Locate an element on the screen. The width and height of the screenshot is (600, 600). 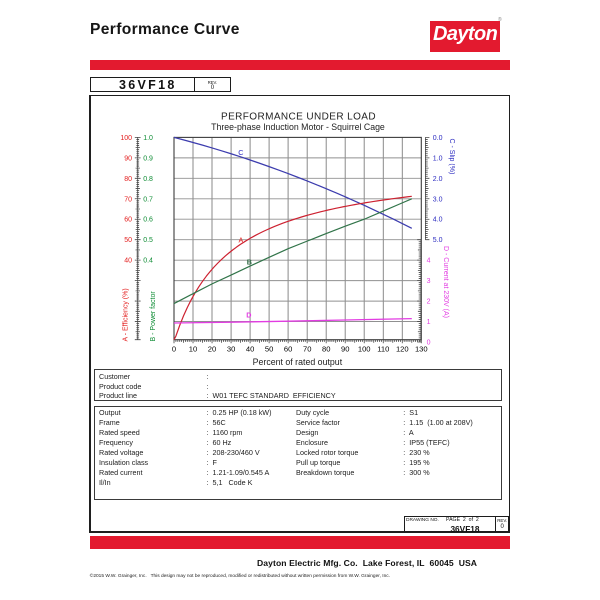
svg-text: 0.5 is located at coordinates (148, 240).